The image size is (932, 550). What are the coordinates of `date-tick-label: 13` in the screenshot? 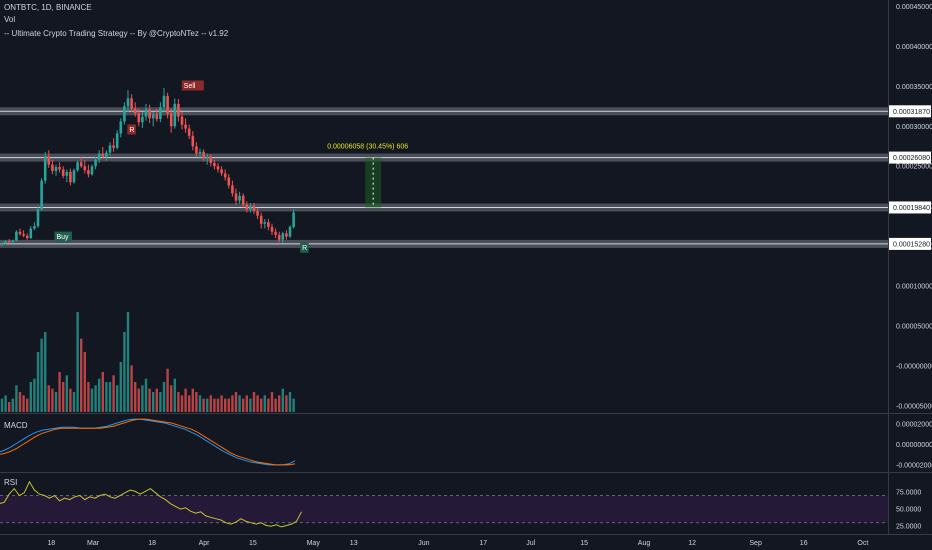 It's located at (354, 543).